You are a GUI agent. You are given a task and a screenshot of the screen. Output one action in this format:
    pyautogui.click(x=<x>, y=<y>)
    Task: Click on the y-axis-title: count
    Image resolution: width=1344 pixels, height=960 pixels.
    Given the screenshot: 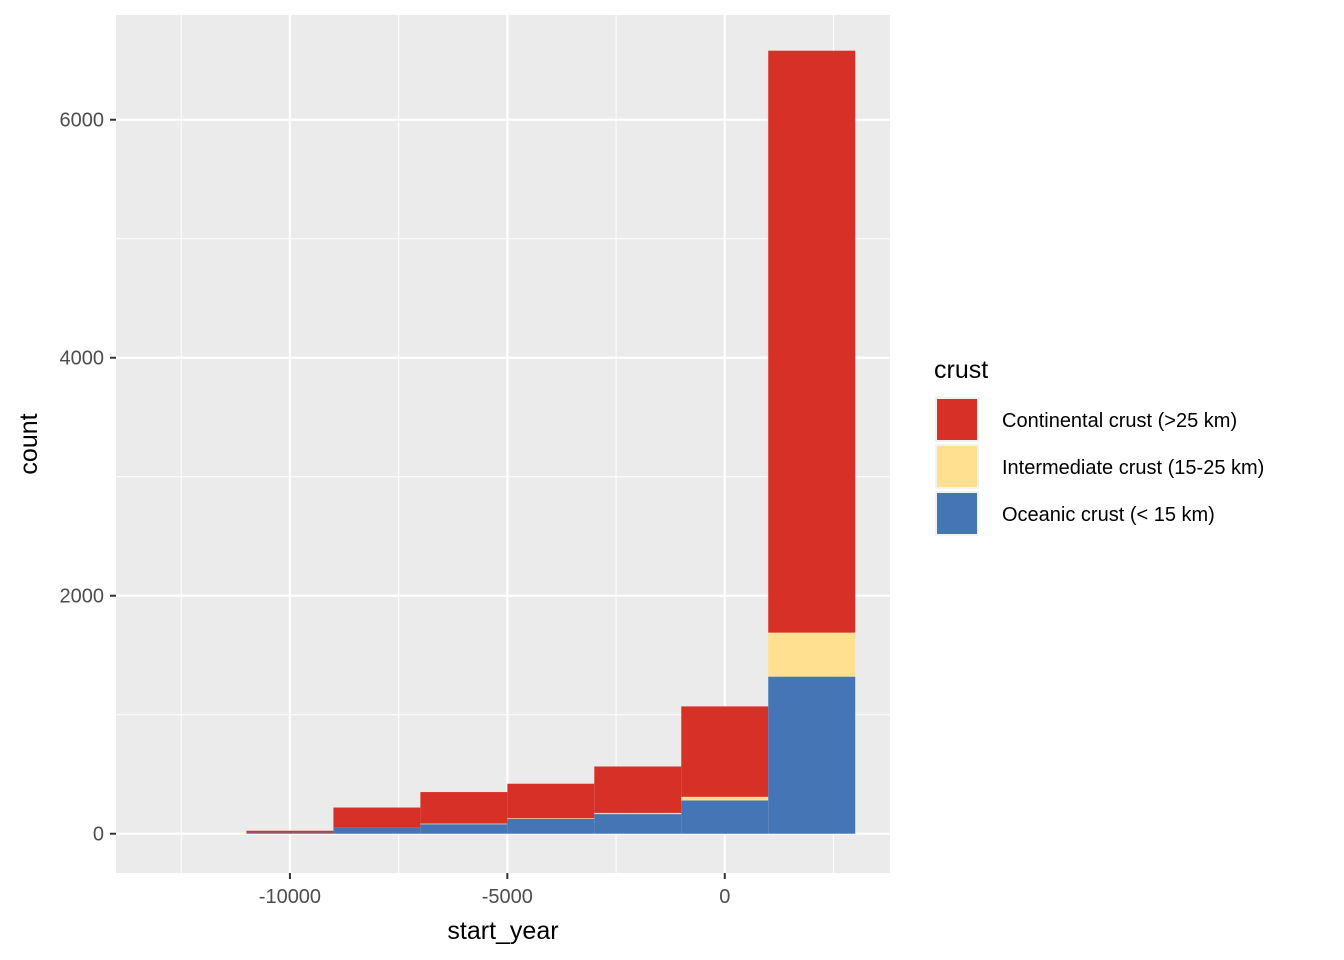 What is the action you would take?
    pyautogui.click(x=29, y=443)
    